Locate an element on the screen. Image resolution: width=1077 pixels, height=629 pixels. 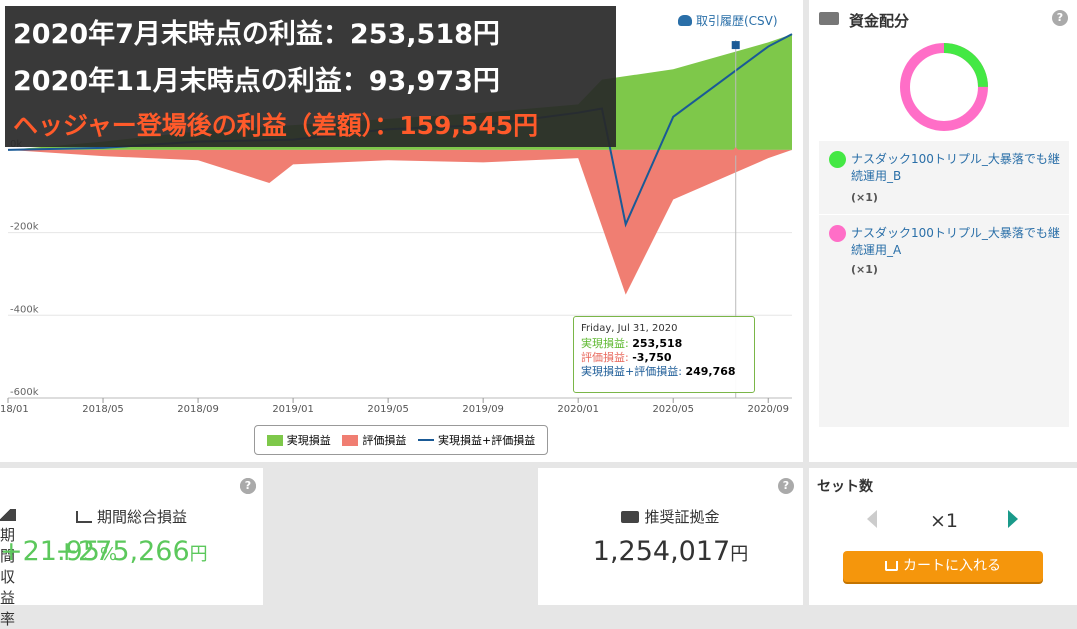
x-tick-label-1: 2018/05 is located at coordinates (103, 409).